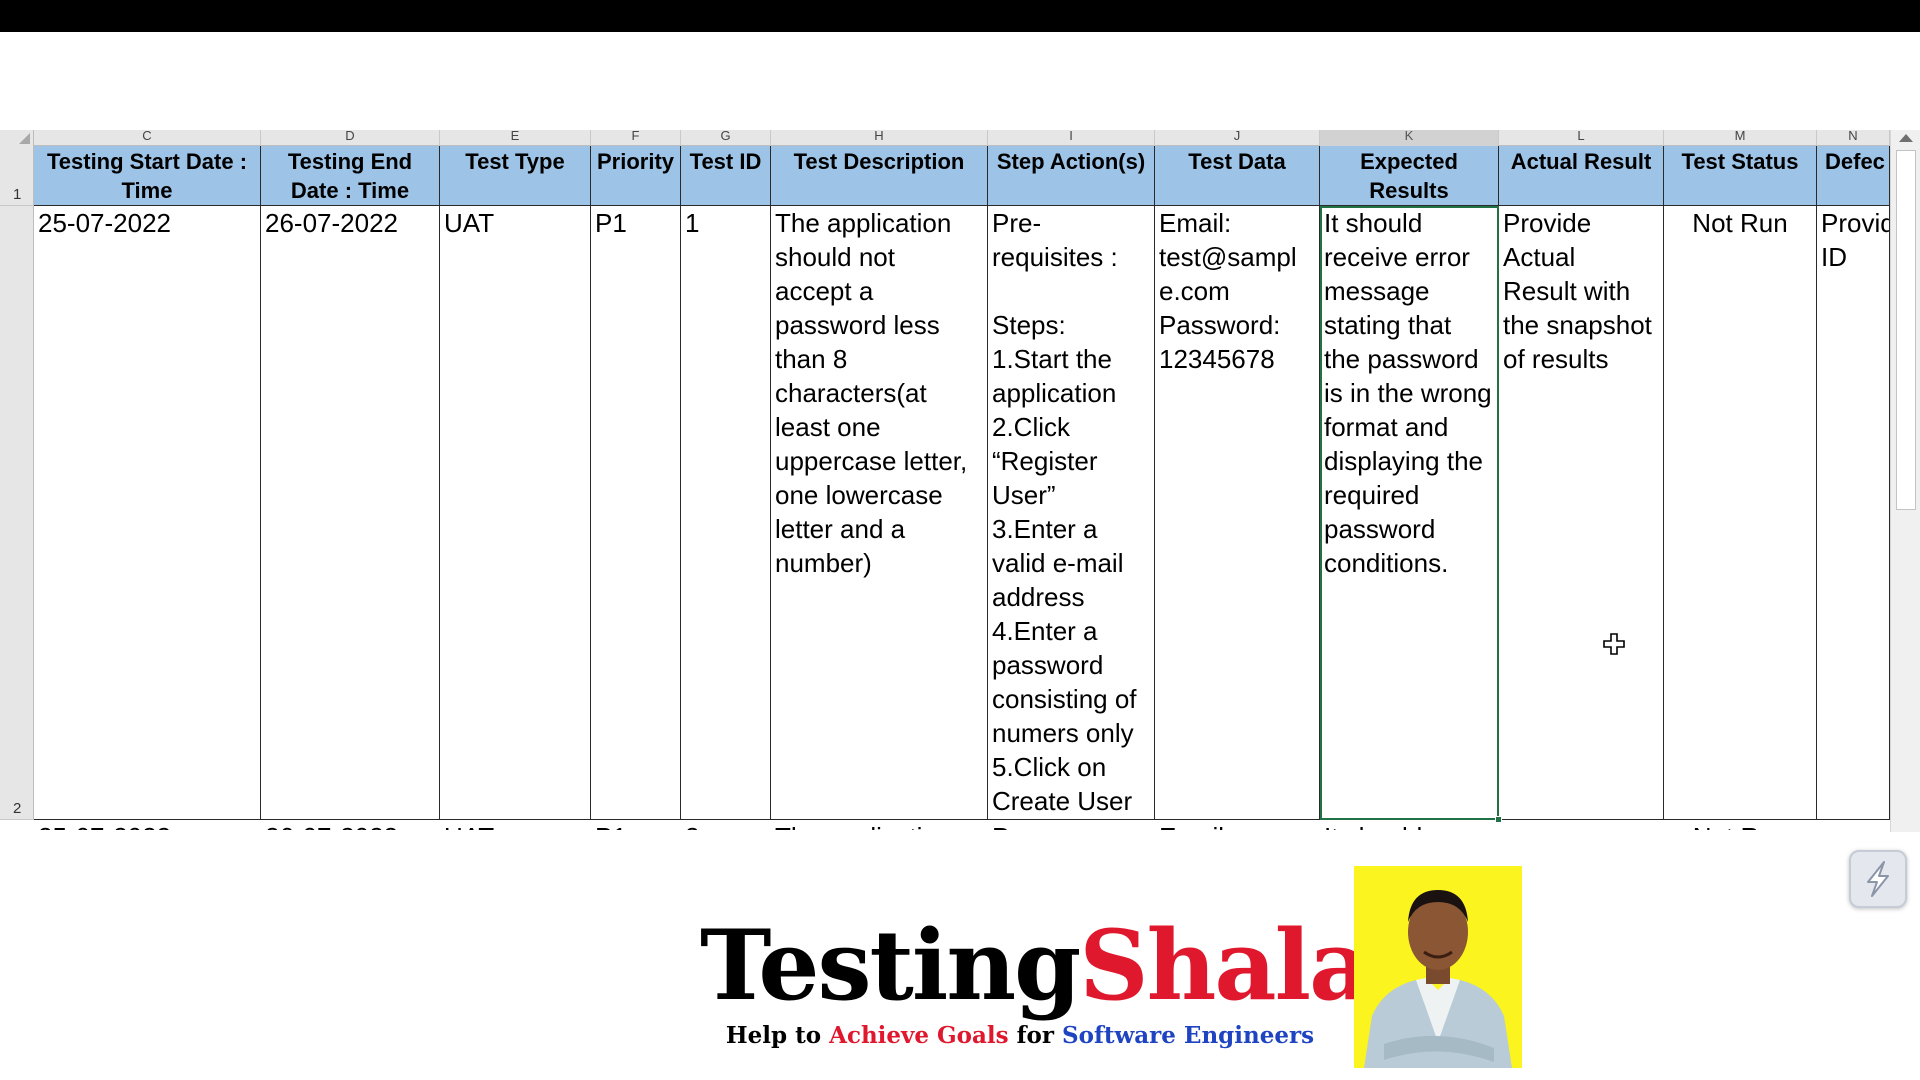 The height and width of the screenshot is (1080, 1920). What do you see at coordinates (17, 138) in the screenshot?
I see `select-all-corner` at bounding box center [17, 138].